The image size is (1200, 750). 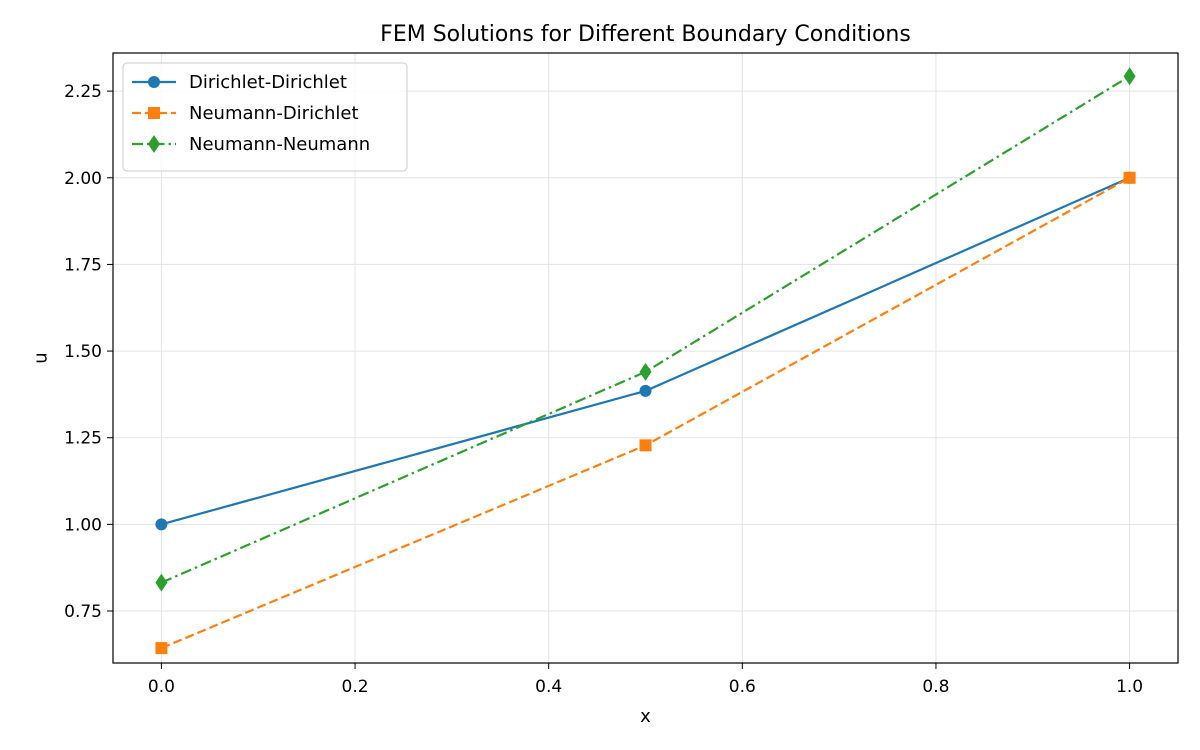 I want to click on legend-label: Neumann-Neumann, so click(x=279, y=144).